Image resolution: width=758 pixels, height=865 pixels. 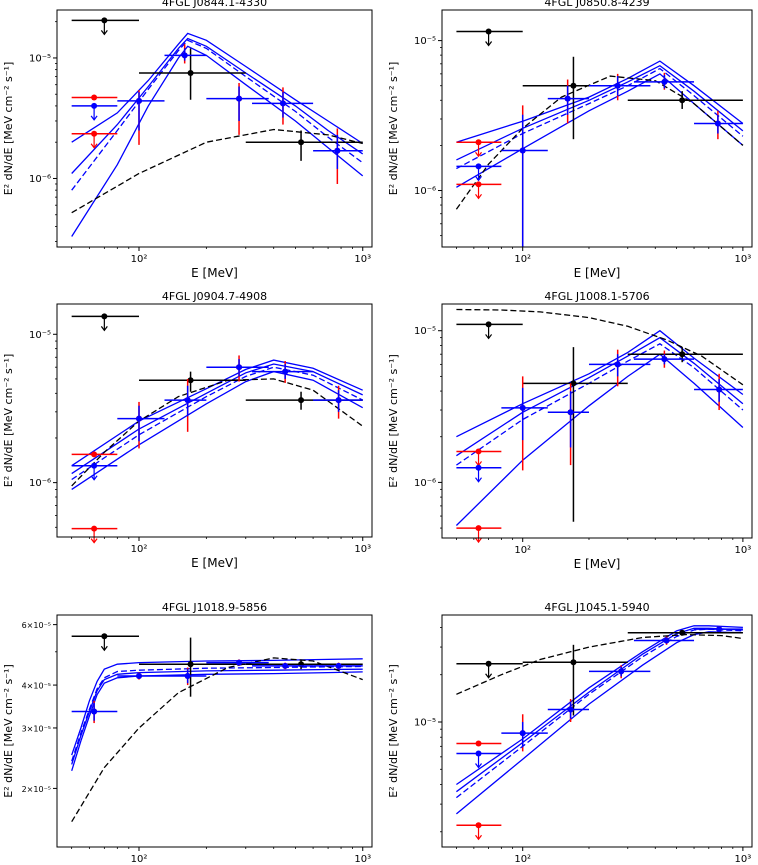 What do you see at coordinates (214, 4) in the screenshot?
I see `chart-title: 4FGL J0844.1-4330` at bounding box center [214, 4].